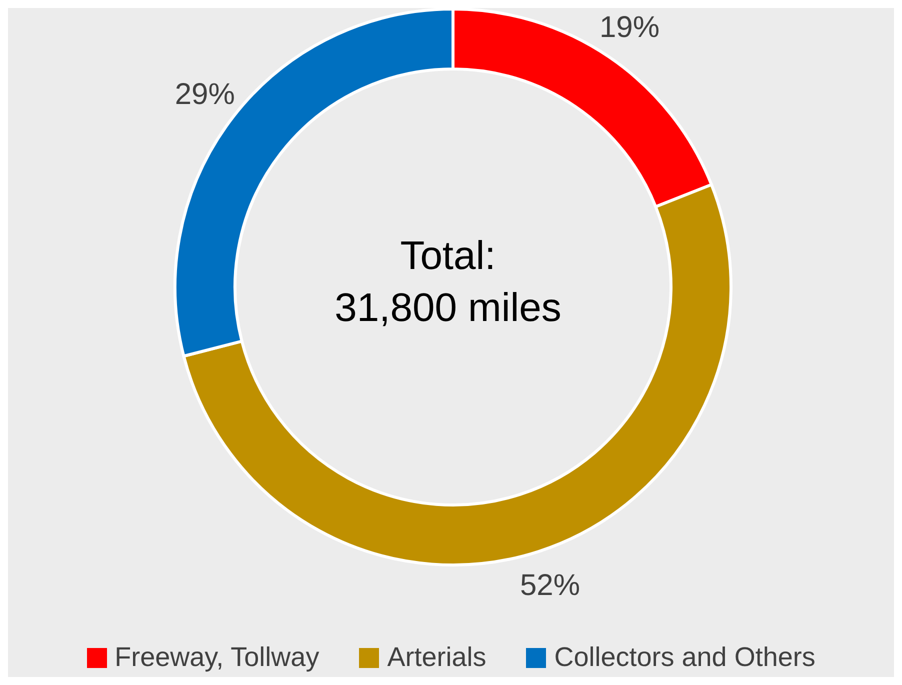  Describe the element at coordinates (448, 308) in the screenshot. I see `text: 31,800 miles` at that location.